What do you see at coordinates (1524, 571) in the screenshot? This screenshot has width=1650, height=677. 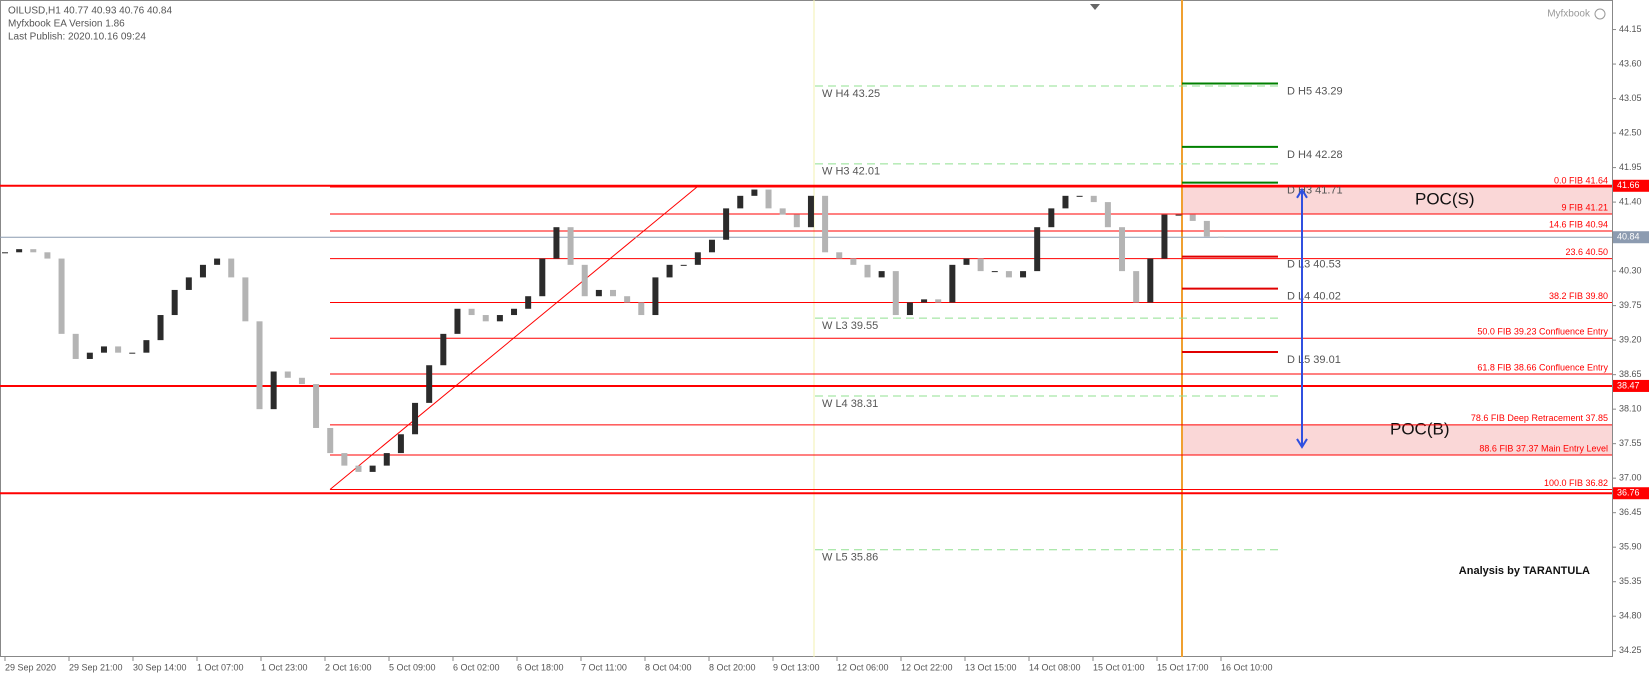 I see `annotation: Analysis by TARANTULA` at bounding box center [1524, 571].